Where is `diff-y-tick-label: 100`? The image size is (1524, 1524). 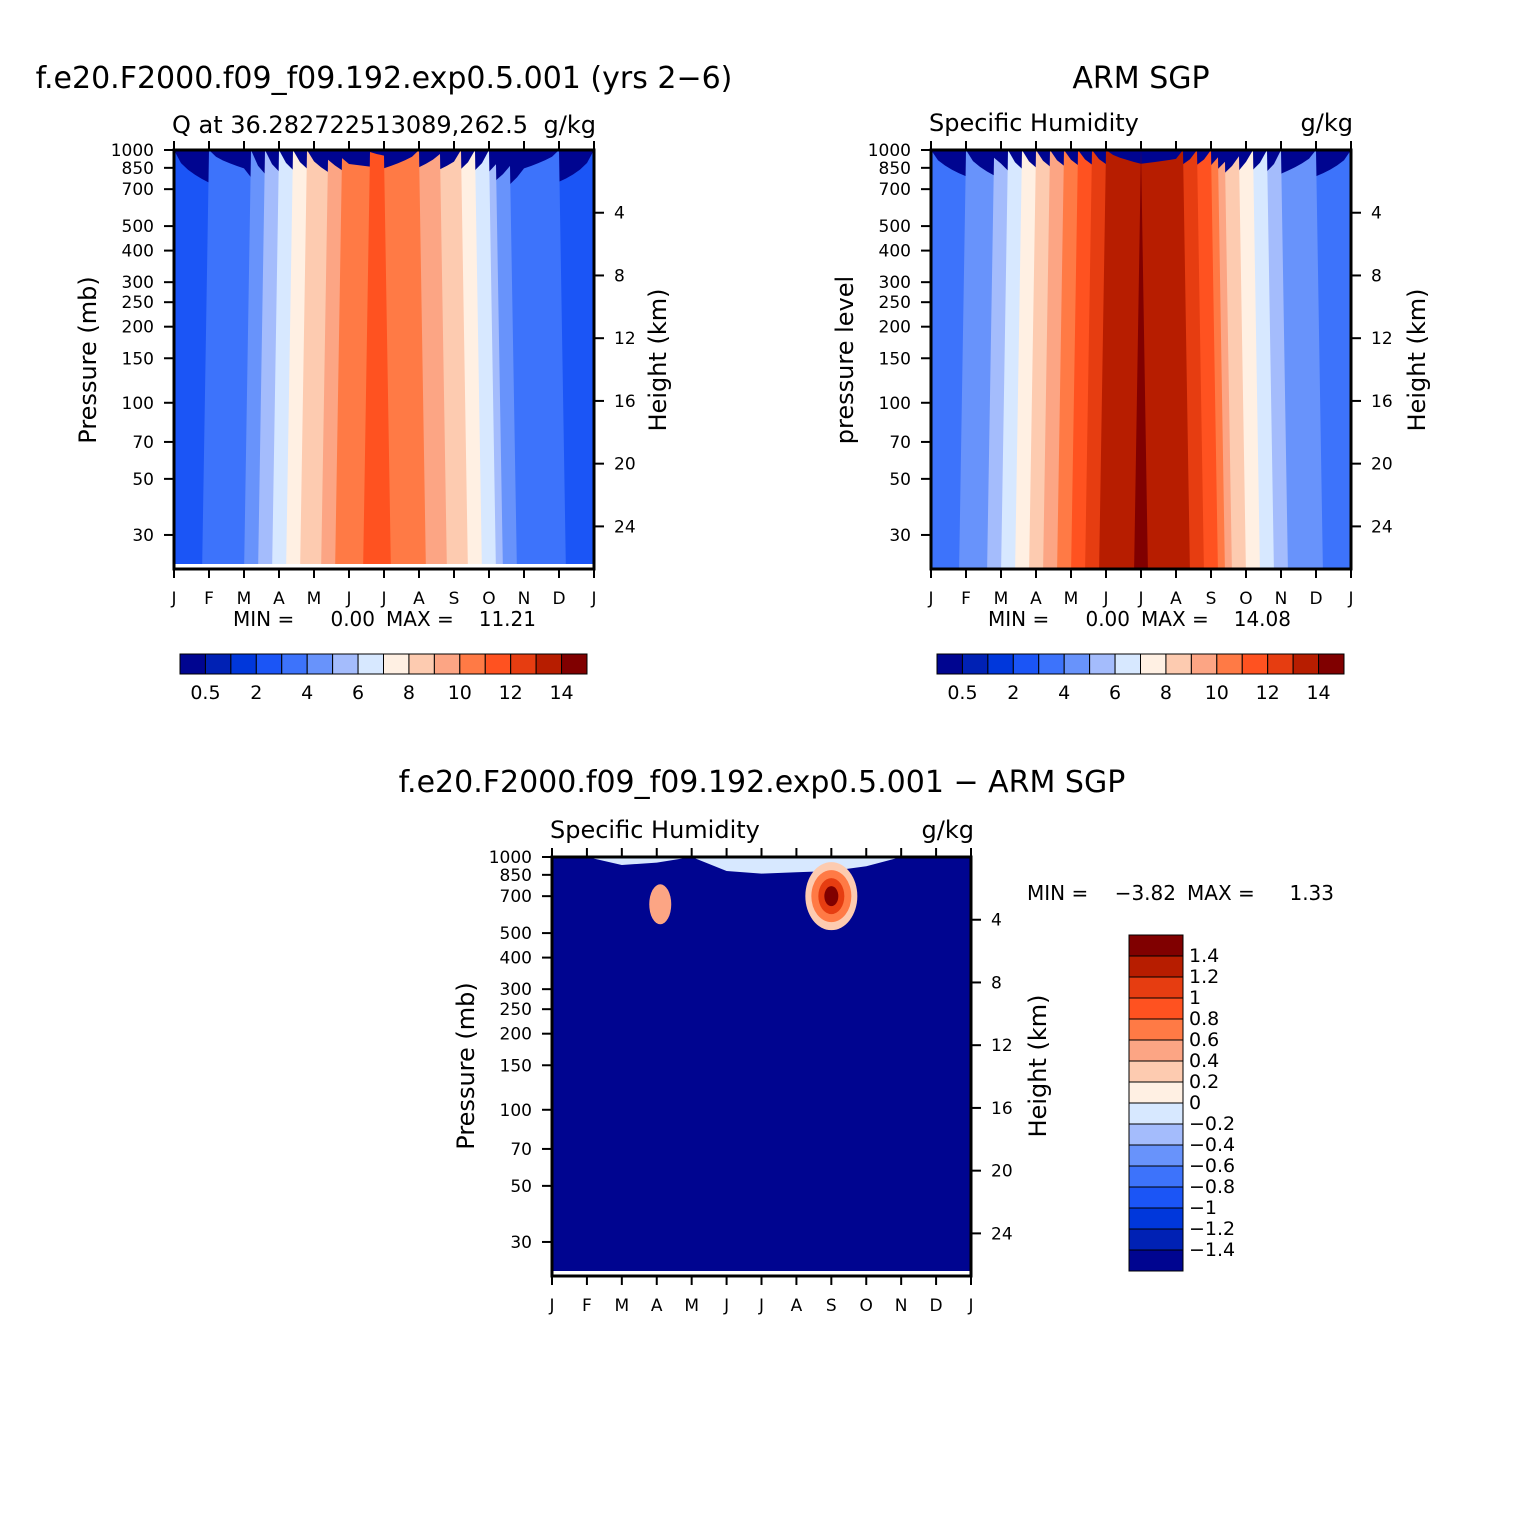 diff-y-tick-label: 100 is located at coordinates (516, 1111).